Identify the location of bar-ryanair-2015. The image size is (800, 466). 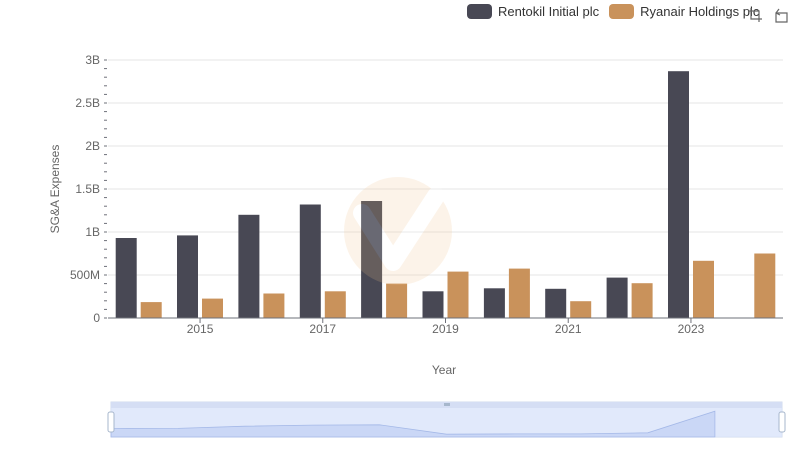
(212, 308).